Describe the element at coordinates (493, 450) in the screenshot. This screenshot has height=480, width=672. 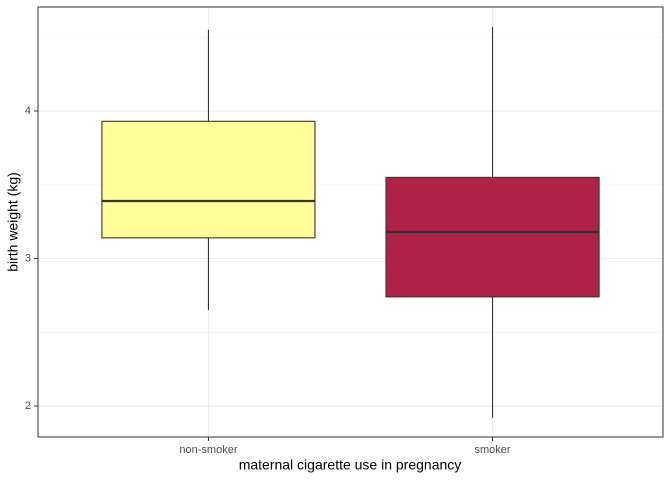
I see `x-tick-label: smoker` at that location.